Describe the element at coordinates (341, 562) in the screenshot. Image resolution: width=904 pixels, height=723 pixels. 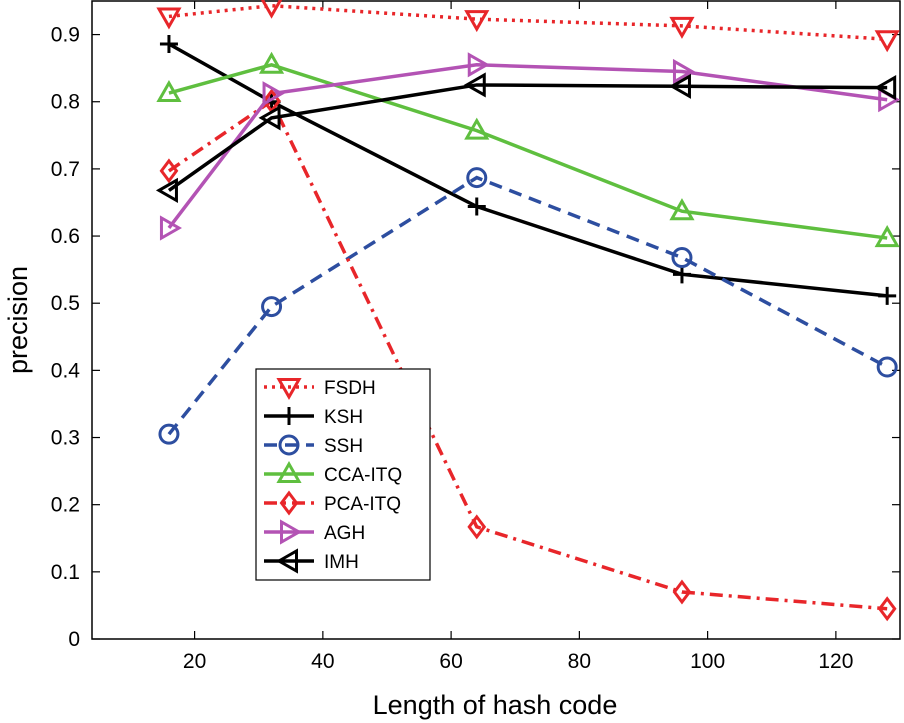
I see `legend-label-imh: IMH` at that location.